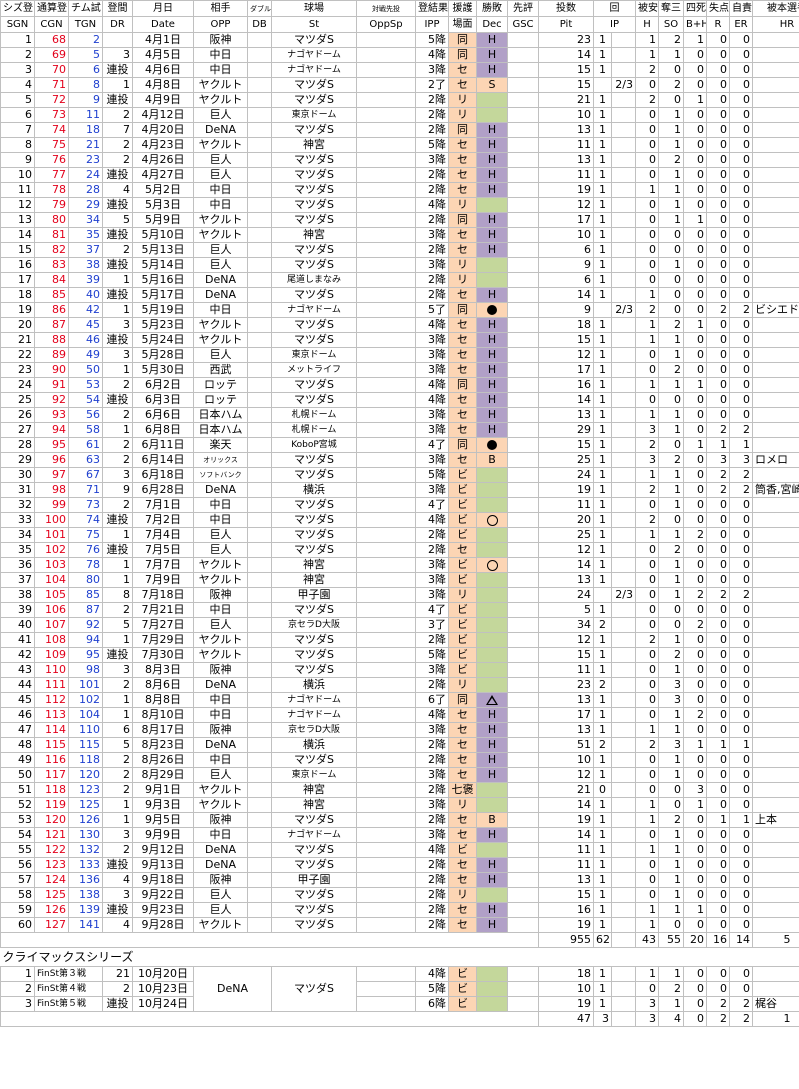  Describe the element at coordinates (399, 400) in the screenshot. I see `game-row: 25 92 54 連投 6月3日 ロッテ マツダS 4降セ H 14 1 0 0 0 0 0` at that location.